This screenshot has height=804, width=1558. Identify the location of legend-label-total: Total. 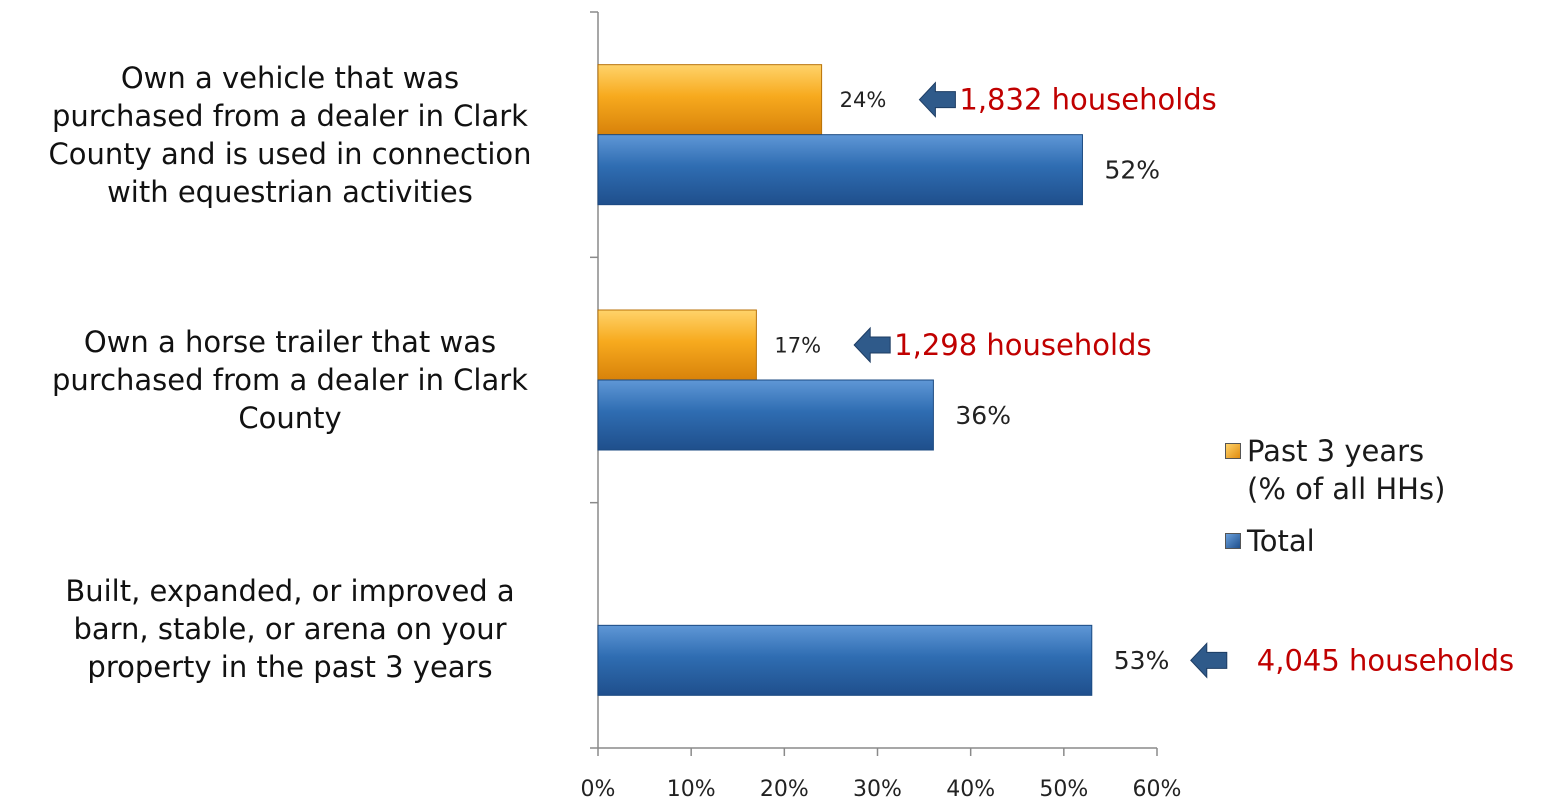
(1281, 541).